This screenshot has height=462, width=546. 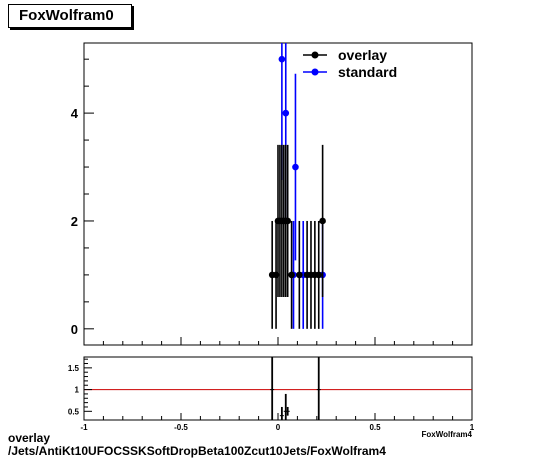 I want to click on ratio-y-tick-label: 1, so click(x=77, y=390).